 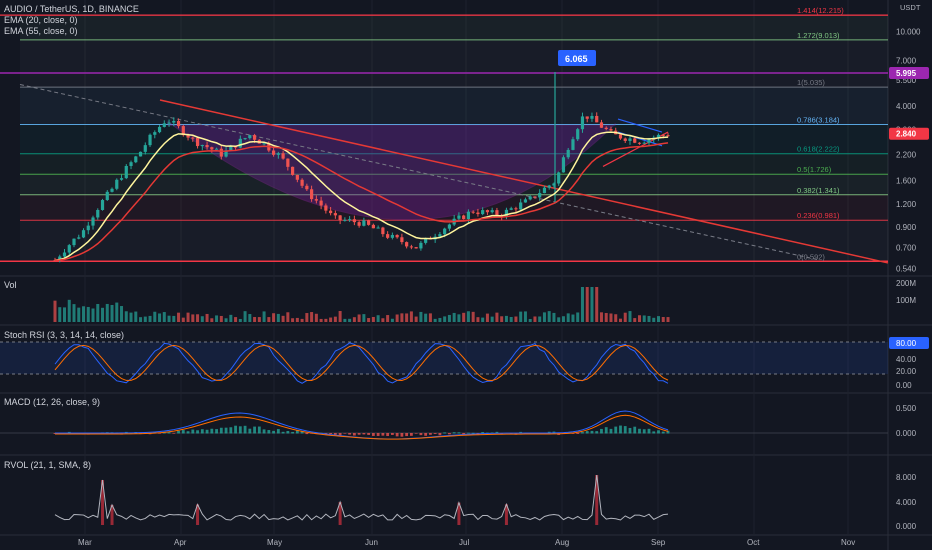 What do you see at coordinates (906, 526) in the screenshot?
I see `rvol-tick: 0.000` at bounding box center [906, 526].